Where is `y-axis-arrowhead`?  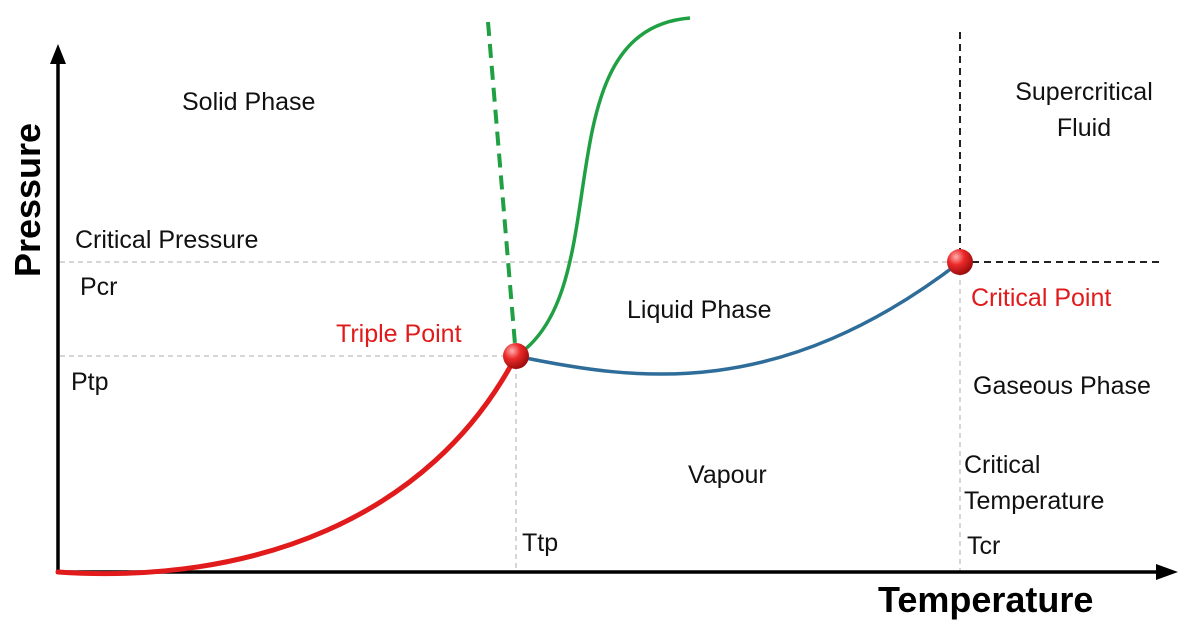 y-axis-arrowhead is located at coordinates (58, 54).